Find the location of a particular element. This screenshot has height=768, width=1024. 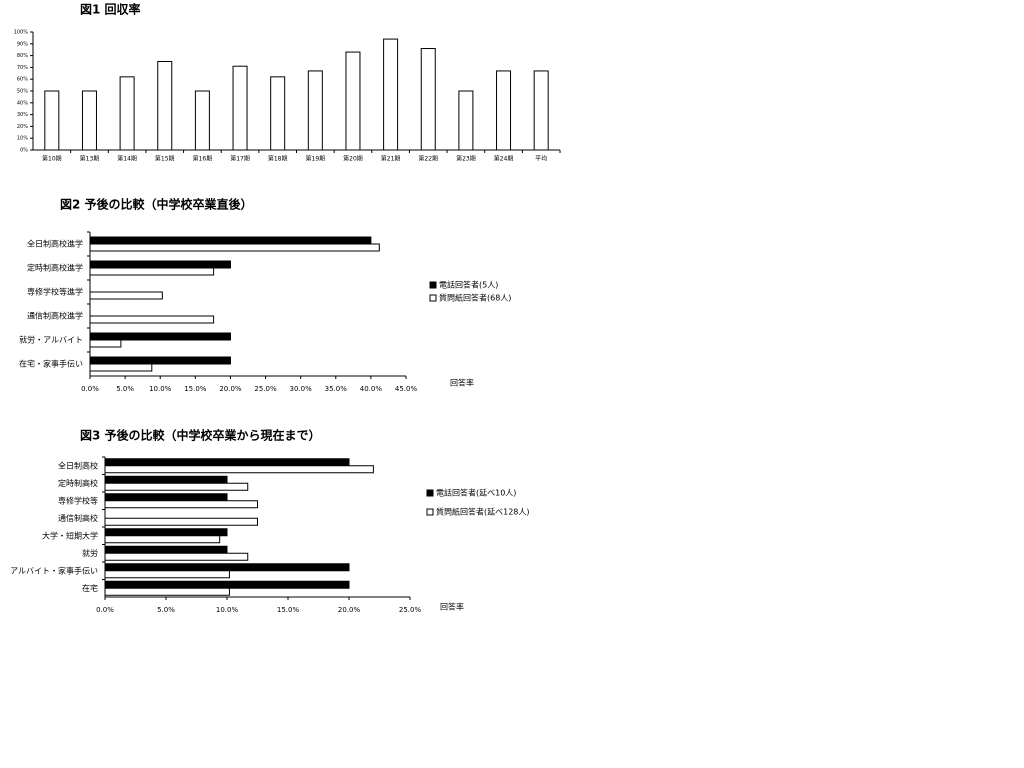

y-tick-label: 50% is located at coordinates (22, 92).